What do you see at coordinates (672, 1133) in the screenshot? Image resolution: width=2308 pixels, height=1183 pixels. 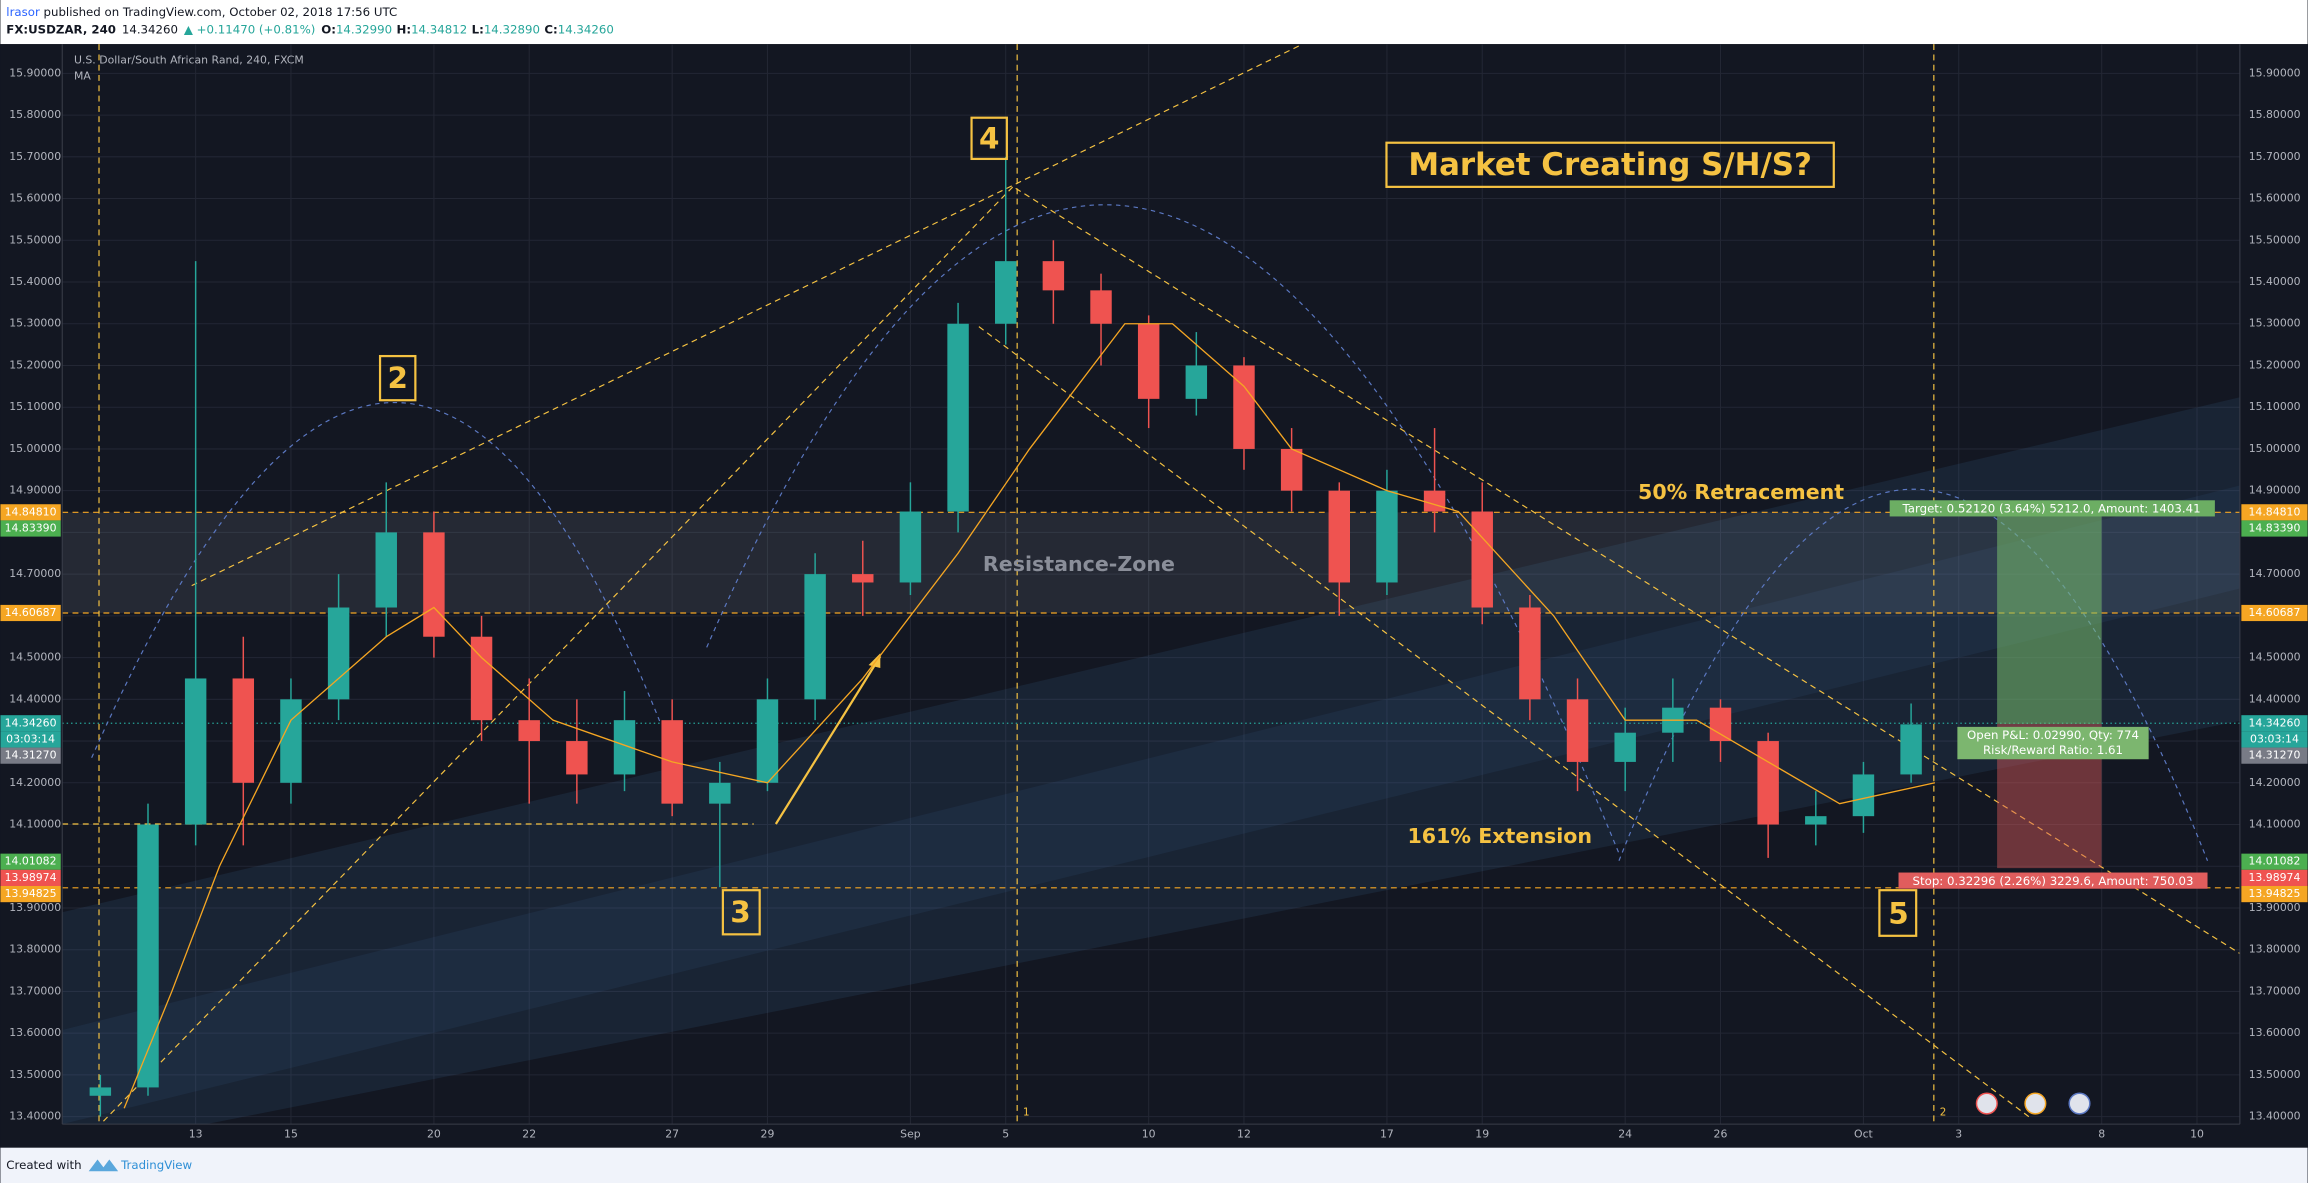 I see `x-tick-label: 27` at bounding box center [672, 1133].